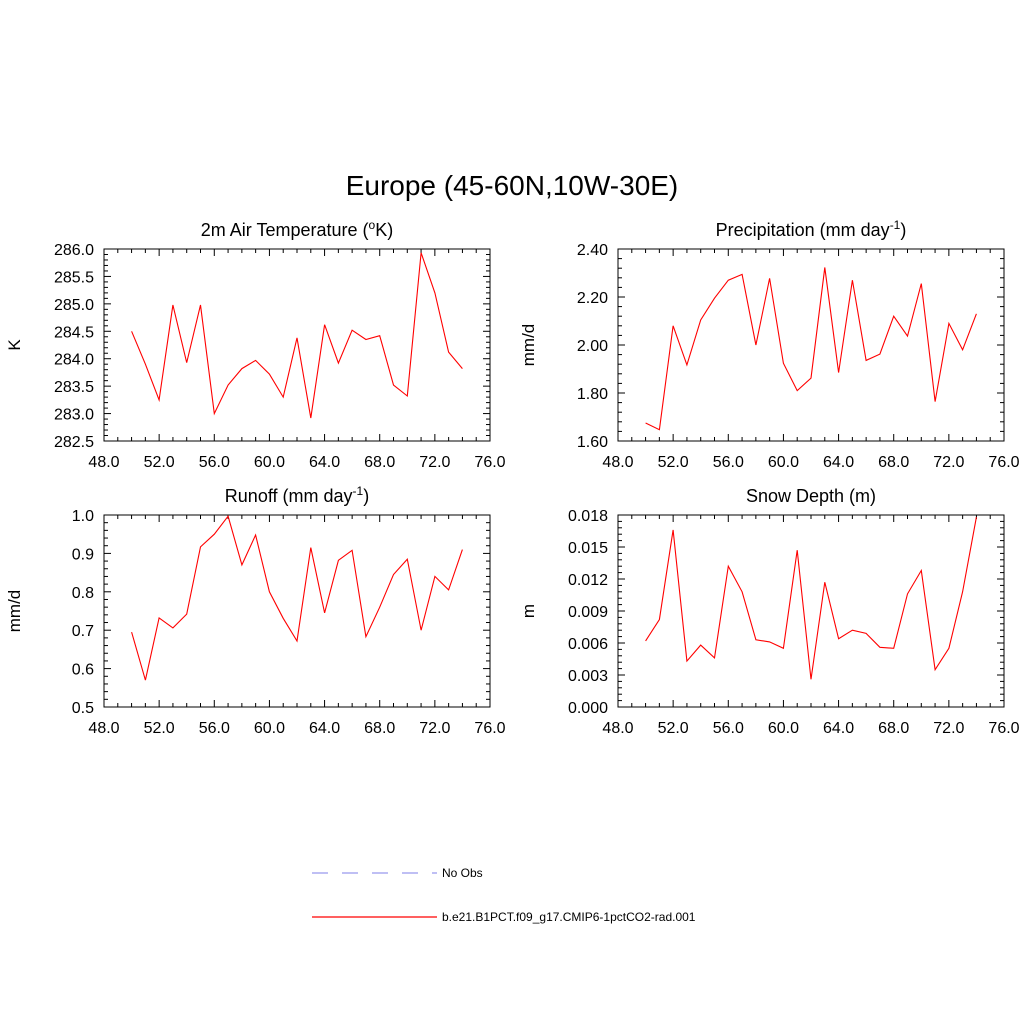 The image size is (1024, 1024). Describe the element at coordinates (588, 548) in the screenshot. I see `y-tick-label: 0.015` at that location.